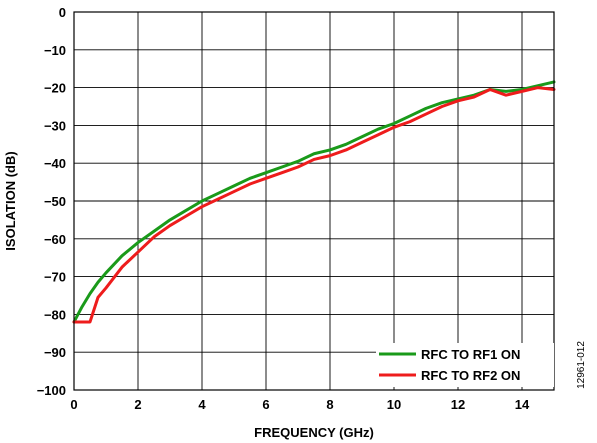 Image resolution: width=597 pixels, height=443 pixels. Describe the element at coordinates (55, 50) in the screenshot. I see `y-tick-label: −10` at that location.